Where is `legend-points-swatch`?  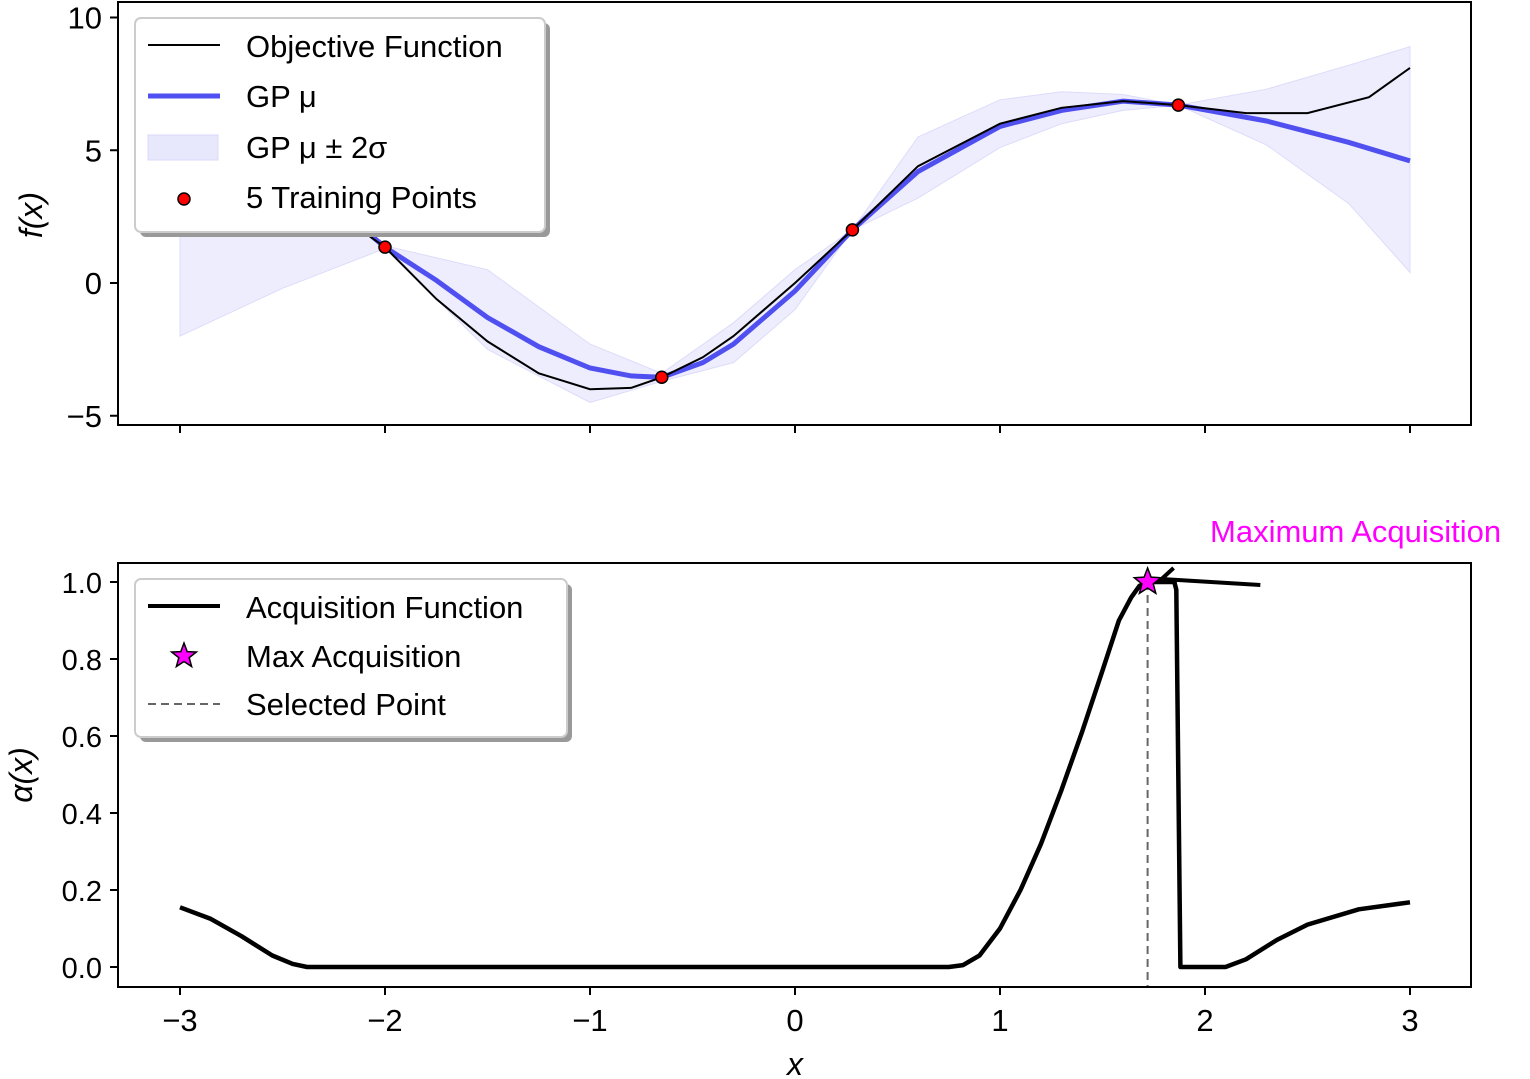
legend-points-swatch is located at coordinates (184, 199).